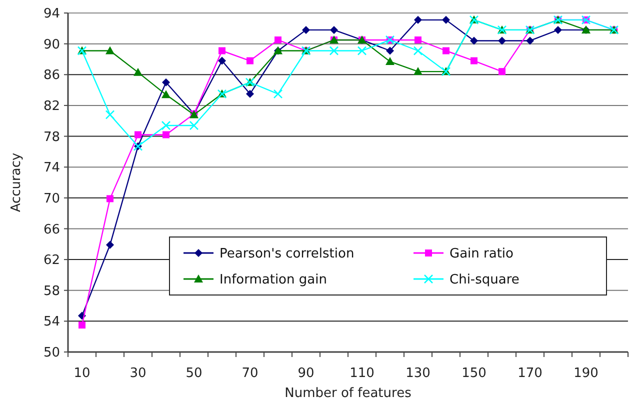 The width and height of the screenshot is (629, 405). What do you see at coordinates (306, 373) in the screenshot?
I see `x-tick-label: 90` at bounding box center [306, 373].